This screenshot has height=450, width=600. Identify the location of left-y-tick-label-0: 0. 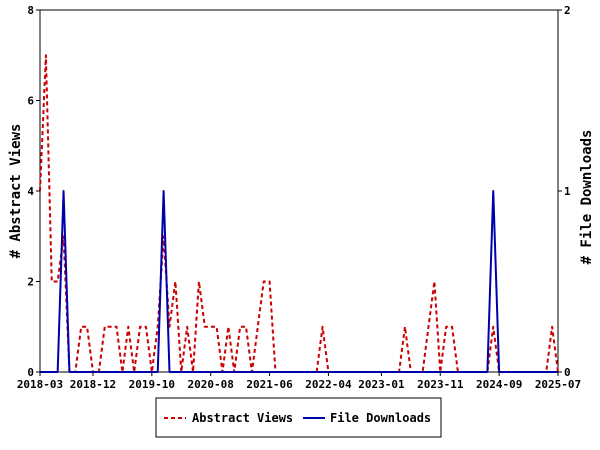
(30, 372).